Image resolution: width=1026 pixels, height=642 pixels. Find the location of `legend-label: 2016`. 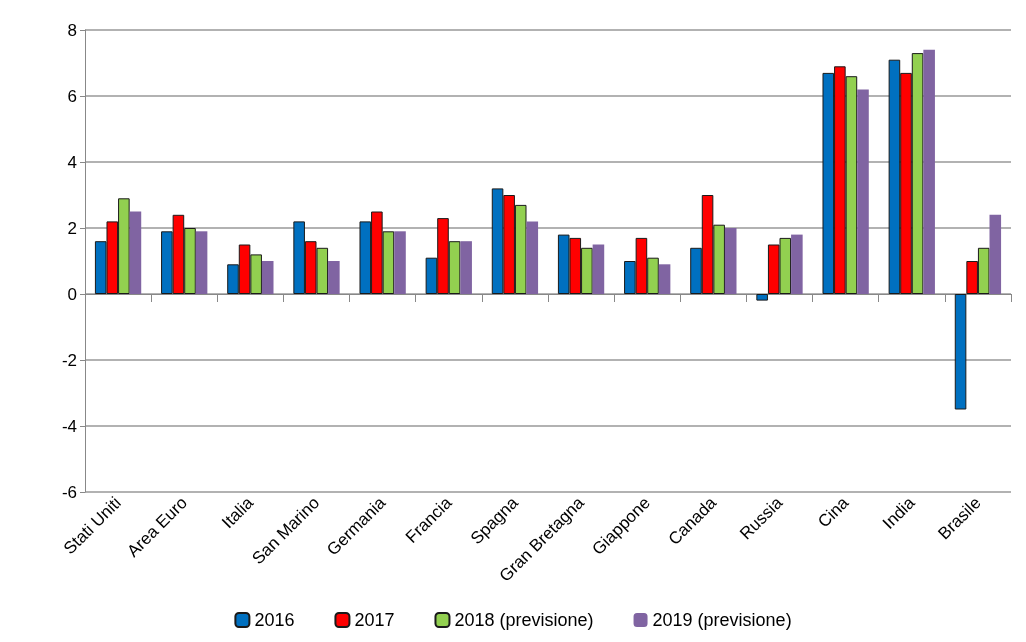

legend-label: 2016 is located at coordinates (274, 620).